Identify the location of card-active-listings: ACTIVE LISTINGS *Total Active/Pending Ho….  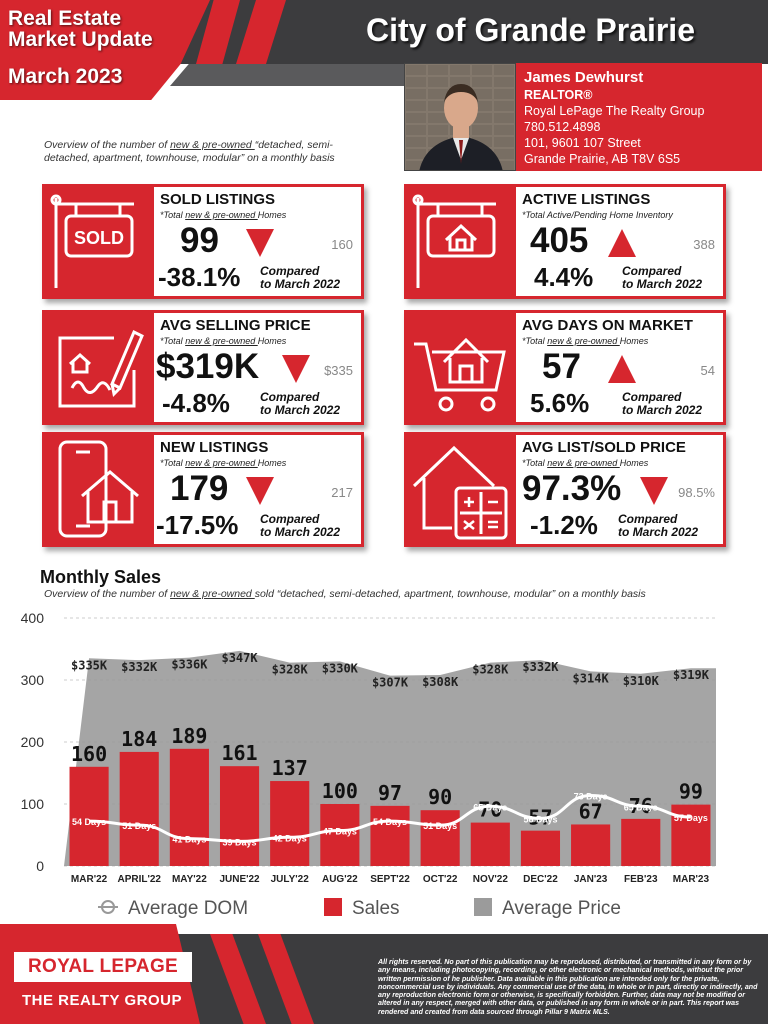
(565, 241).